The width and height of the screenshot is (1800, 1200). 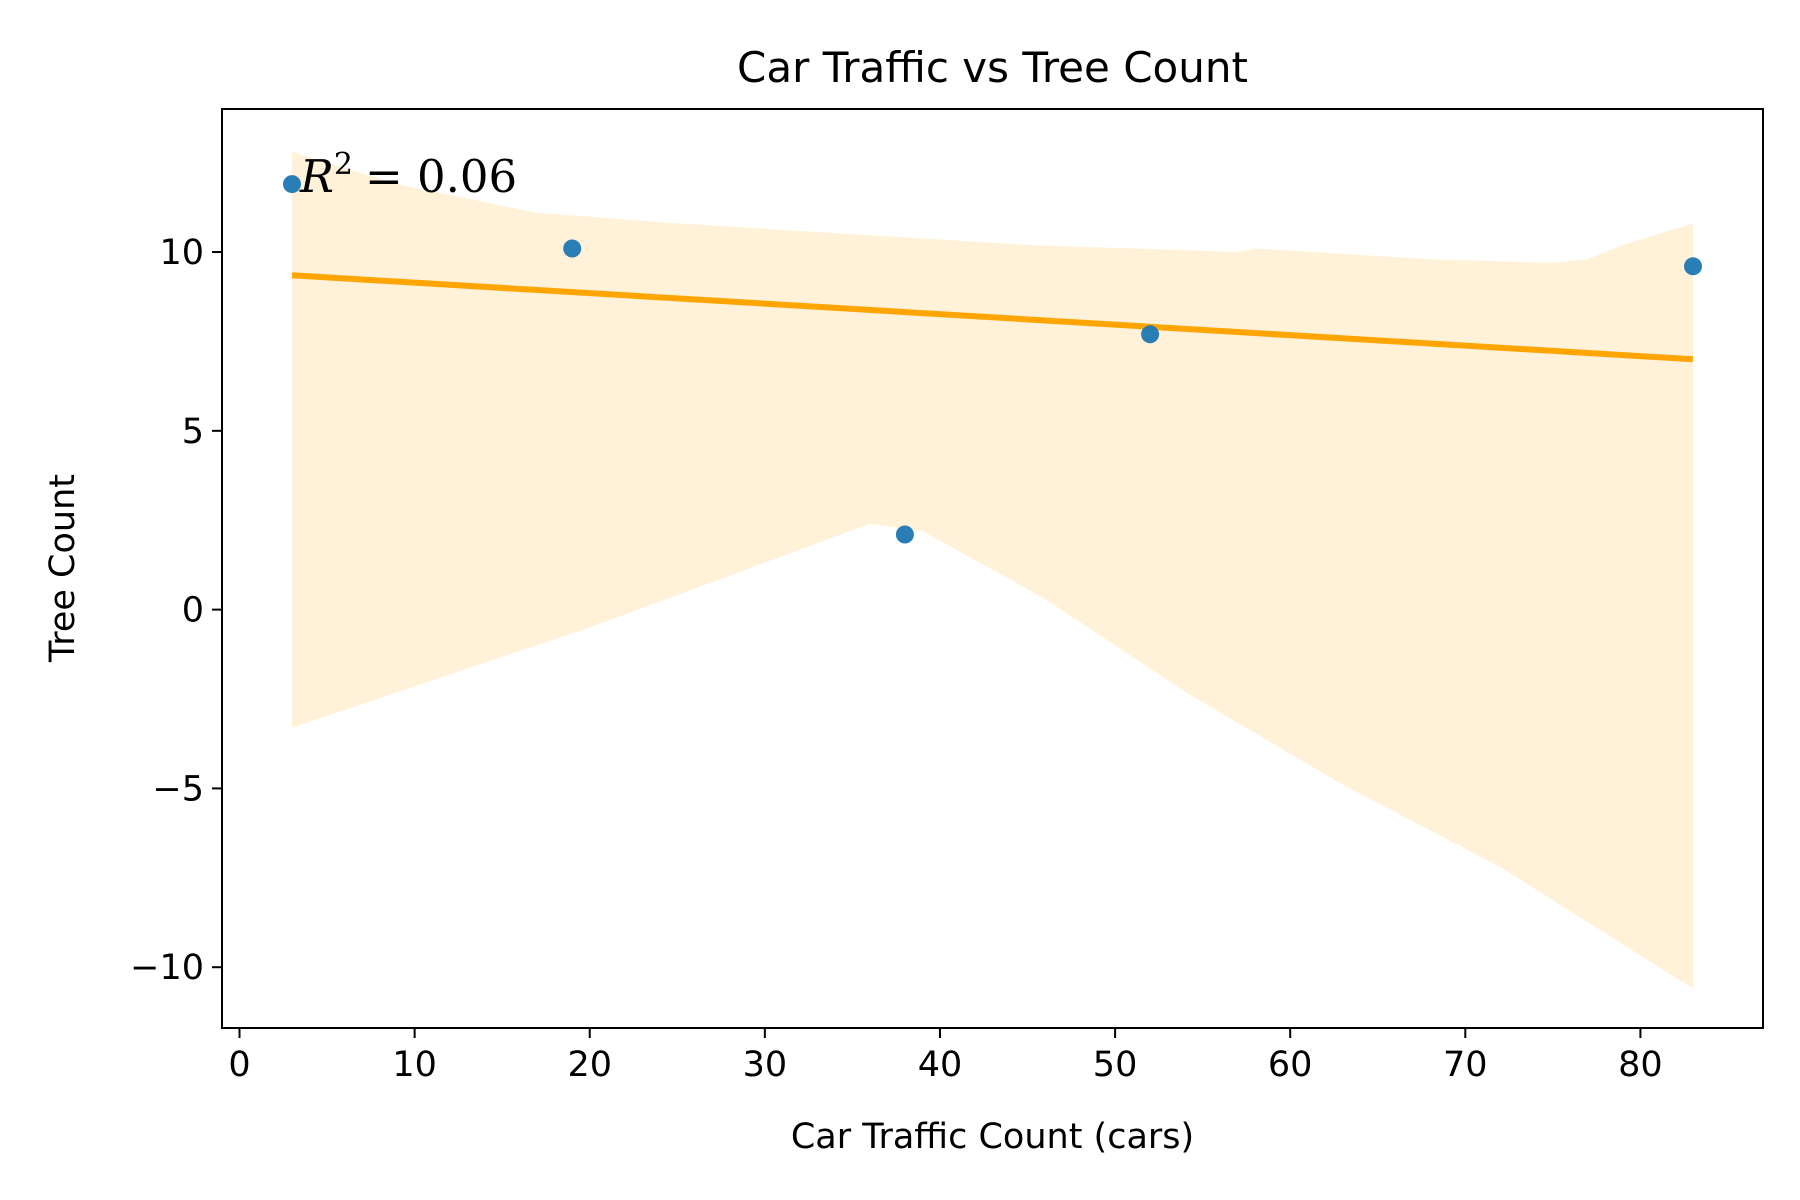 I want to click on x-tick-label: 60, so click(x=1290, y=1065).